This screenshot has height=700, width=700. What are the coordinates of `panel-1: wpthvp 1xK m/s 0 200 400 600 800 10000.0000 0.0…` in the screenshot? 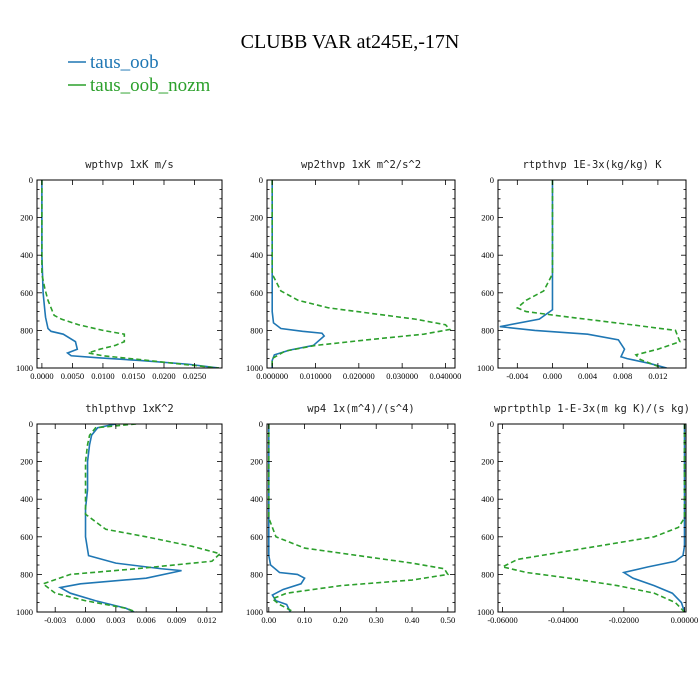 It's located at (119, 270).